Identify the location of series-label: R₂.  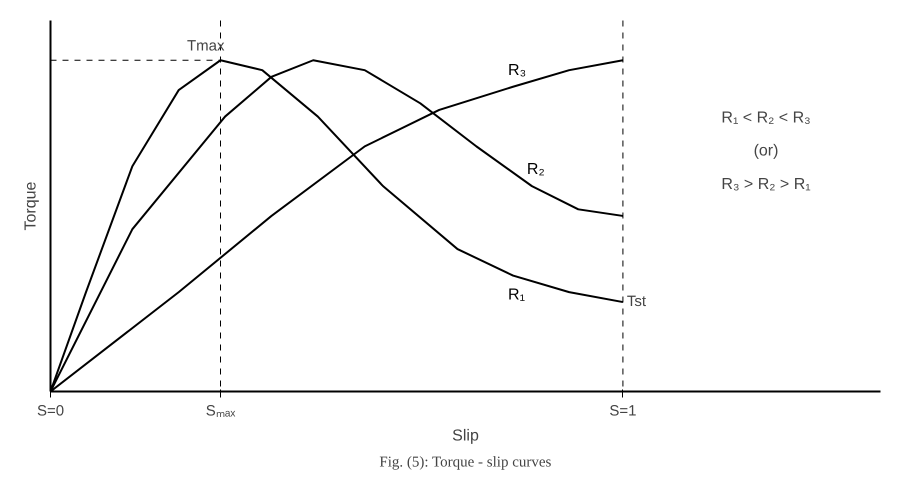
(535, 169).